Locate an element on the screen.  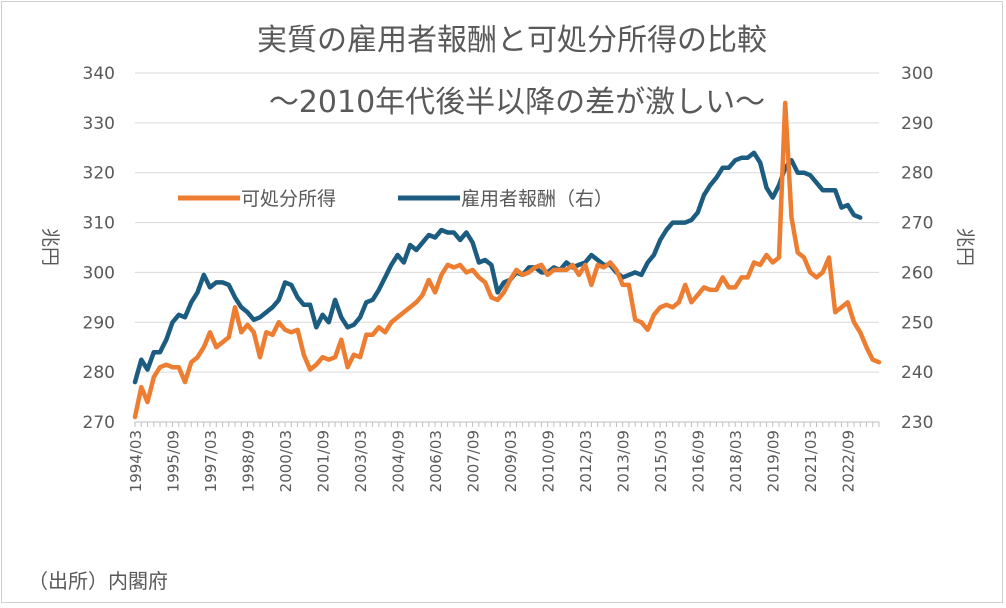
x-tick-label: 2019/09 is located at coordinates (774, 461).